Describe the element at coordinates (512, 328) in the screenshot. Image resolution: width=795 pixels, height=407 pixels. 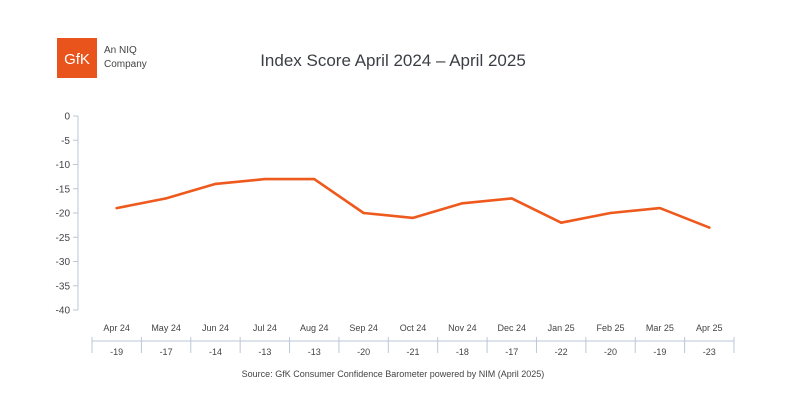
I see `x-category-label: Dec 24` at that location.